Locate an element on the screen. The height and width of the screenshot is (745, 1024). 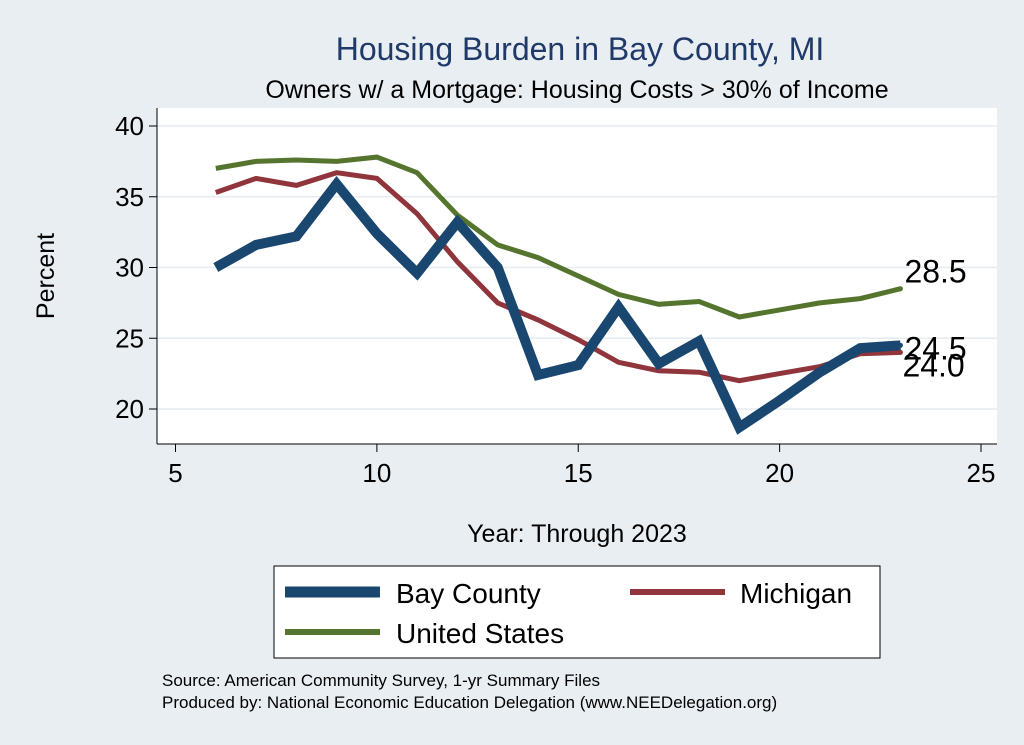
x-axis-label: Year: Through 2023 is located at coordinates (577, 534).